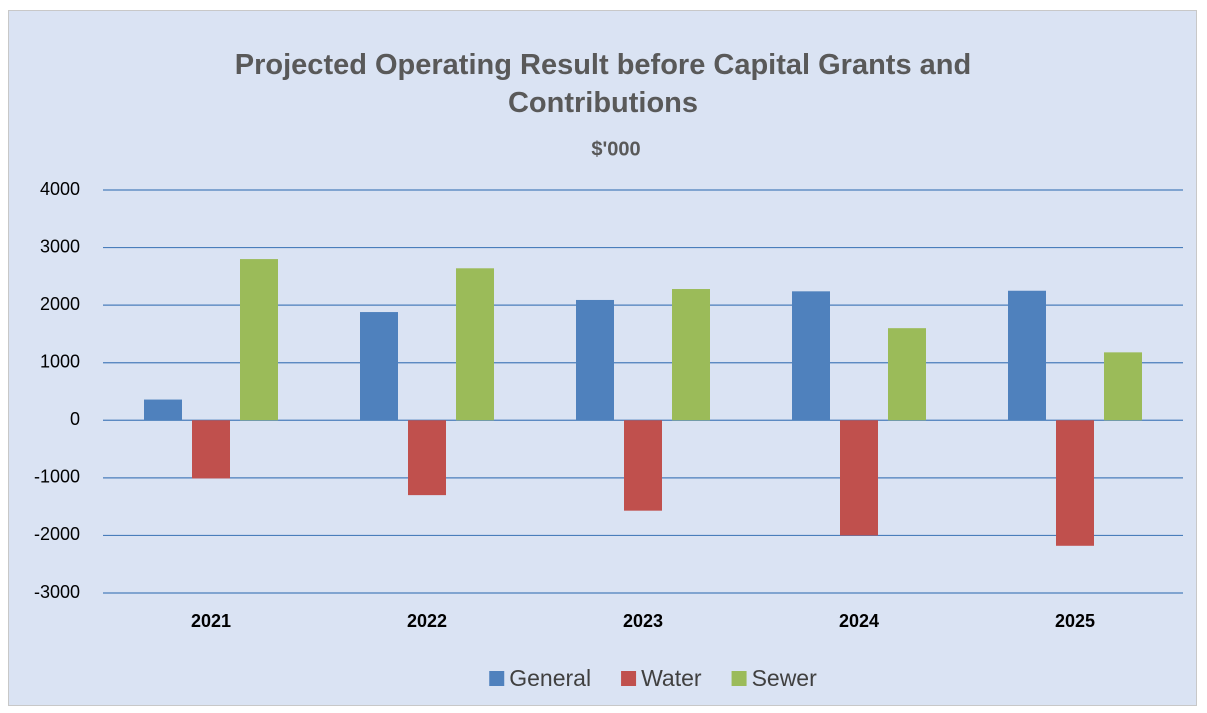 The height and width of the screenshot is (713, 1207). What do you see at coordinates (211, 621) in the screenshot?
I see `x-tick-label: 2021` at bounding box center [211, 621].